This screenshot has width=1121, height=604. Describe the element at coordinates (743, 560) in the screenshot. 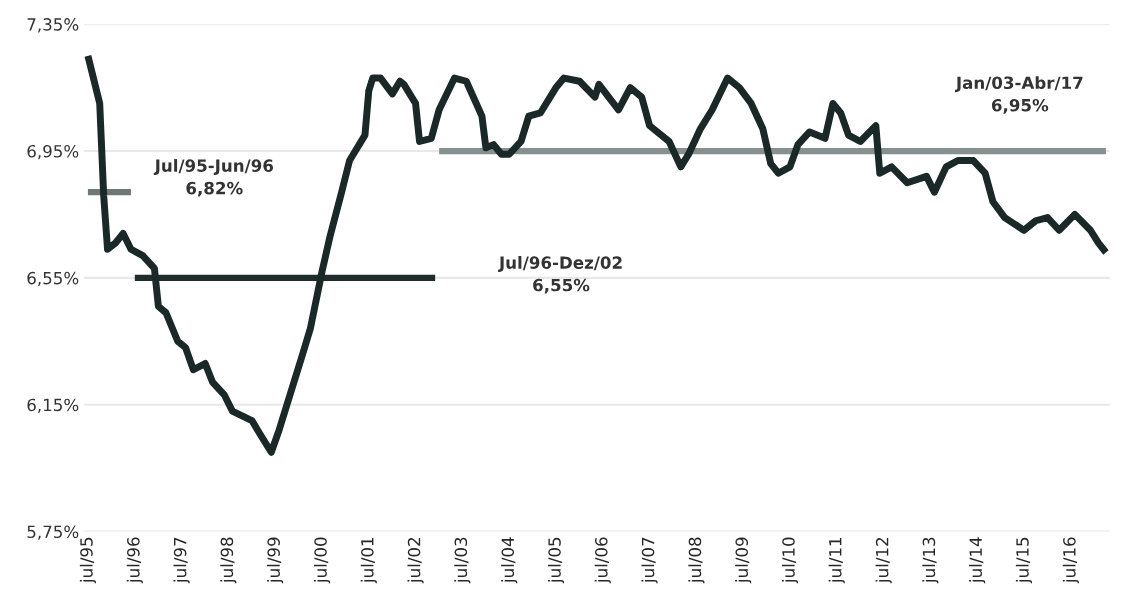

I see `x-tick-label: jul/09` at that location.